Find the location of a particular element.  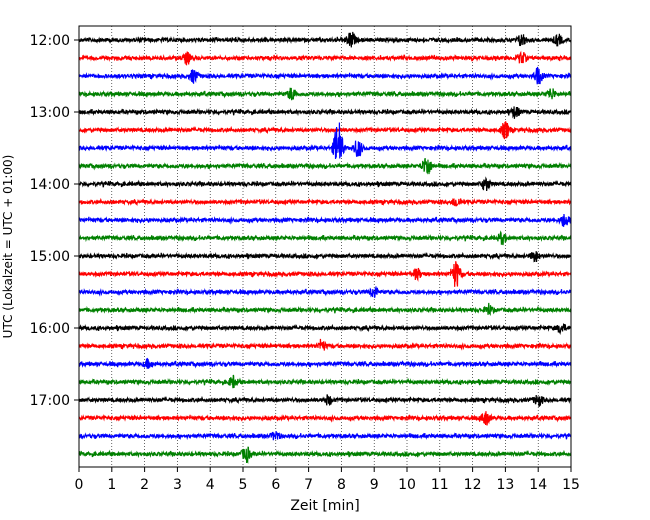

x-tick-label-2: 2 is located at coordinates (144, 485).